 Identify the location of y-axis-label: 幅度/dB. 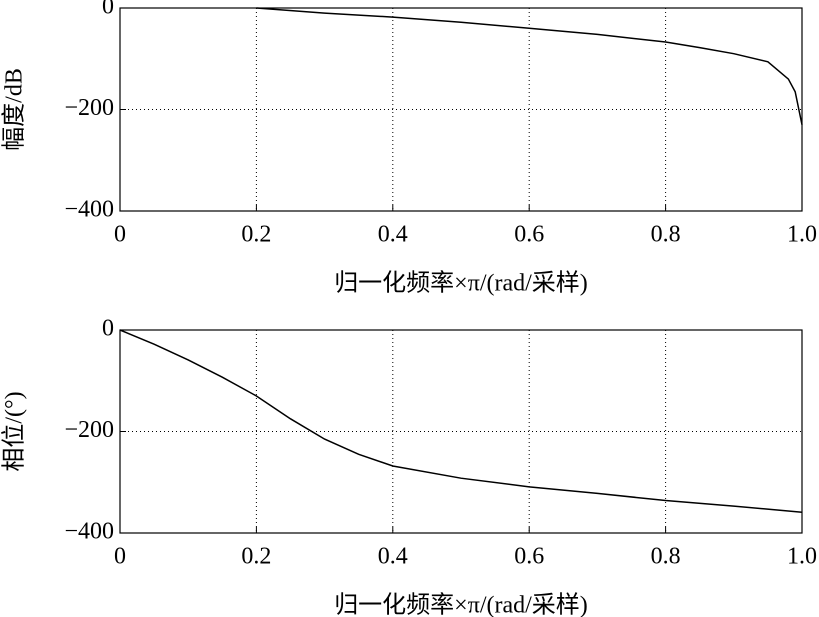
(14, 109).